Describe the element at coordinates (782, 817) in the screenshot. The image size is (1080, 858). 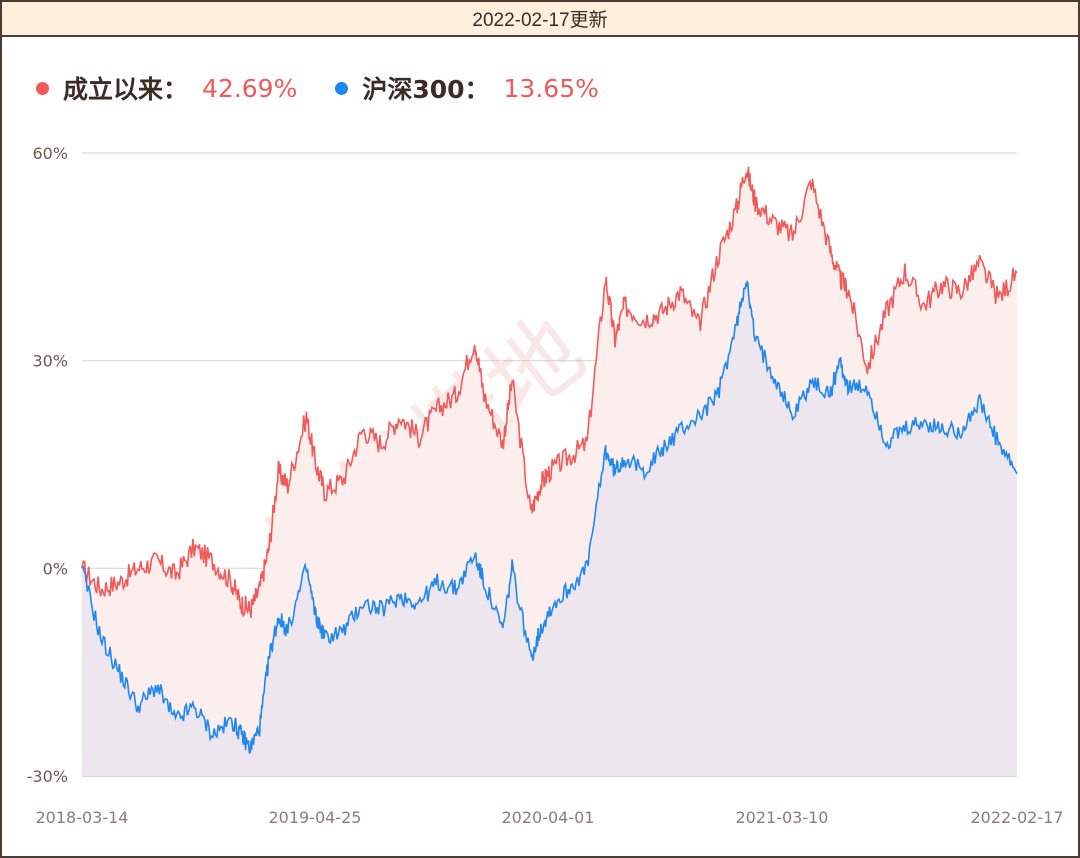
I see `x-tick-label: 2021-03-10` at that location.